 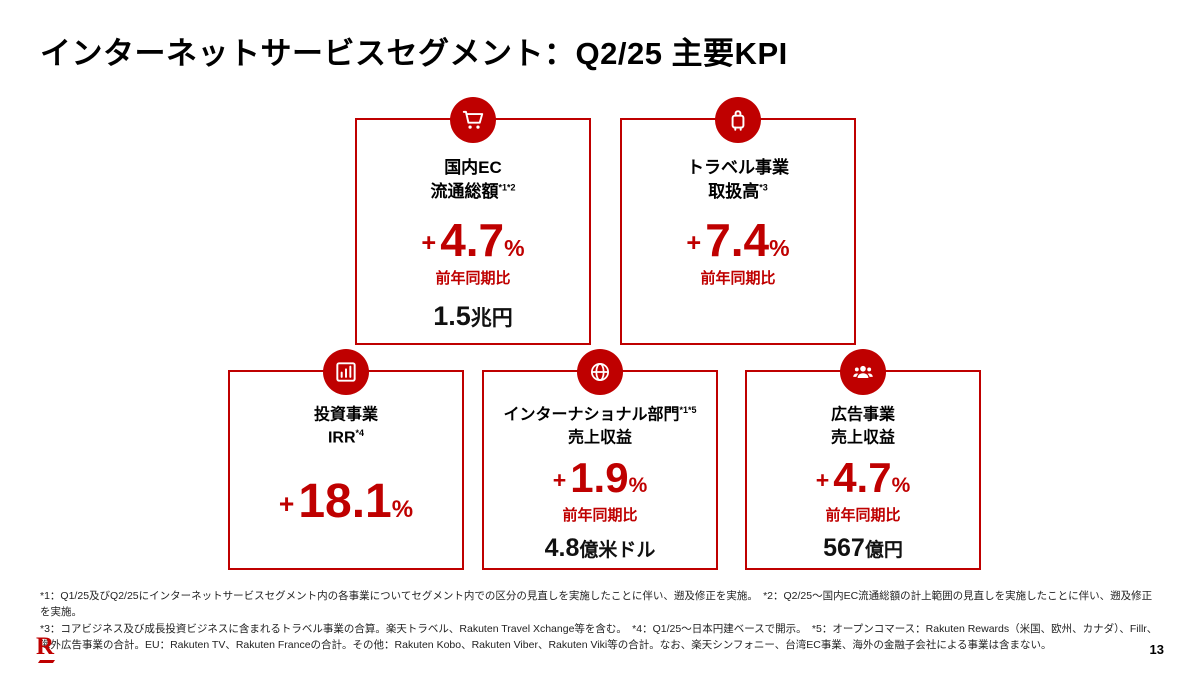 I want to click on suitcase-icon, so click(x=738, y=120).